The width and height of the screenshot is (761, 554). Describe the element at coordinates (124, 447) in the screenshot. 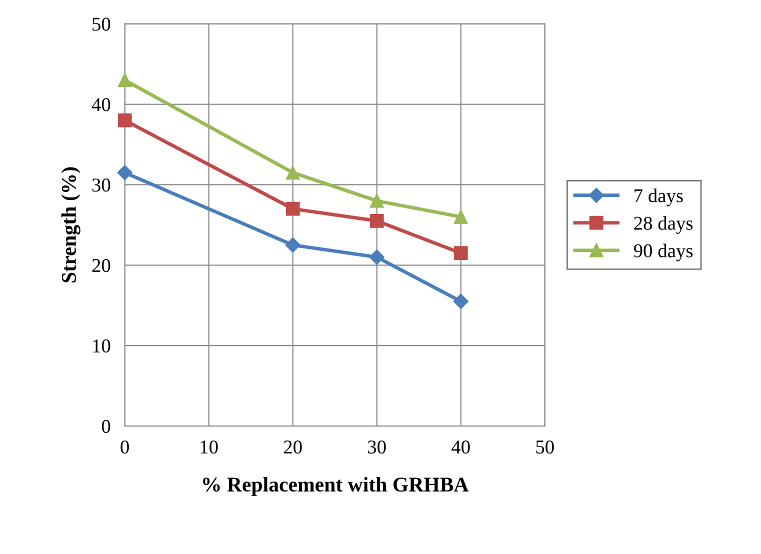

I see `x-tick-label: 0` at that location.